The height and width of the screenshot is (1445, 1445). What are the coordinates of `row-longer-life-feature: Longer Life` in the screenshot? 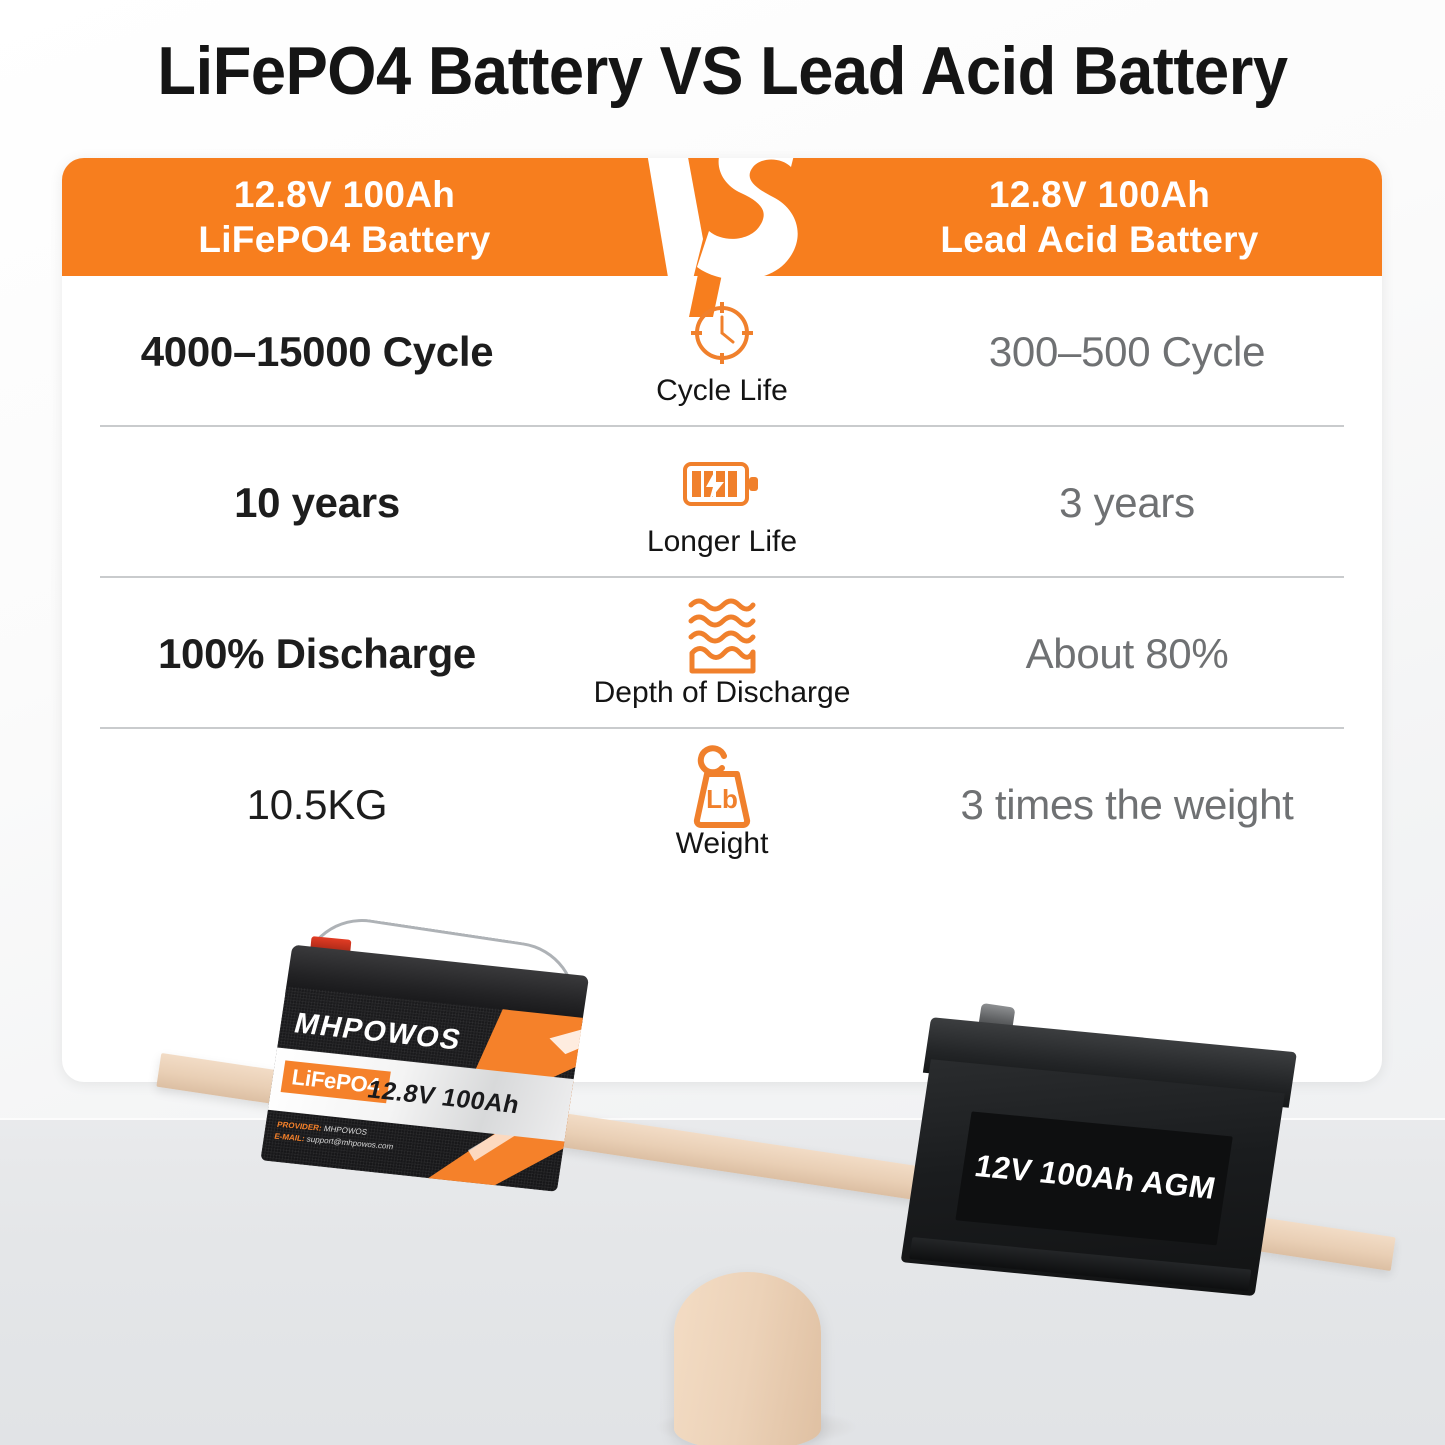 It's located at (722, 503).